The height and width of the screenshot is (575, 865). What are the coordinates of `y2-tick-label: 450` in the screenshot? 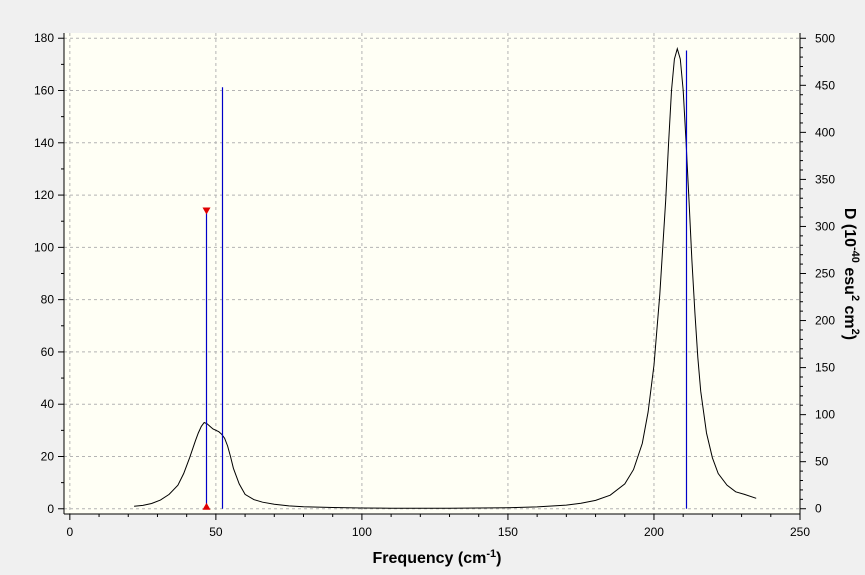 It's located at (825, 85).